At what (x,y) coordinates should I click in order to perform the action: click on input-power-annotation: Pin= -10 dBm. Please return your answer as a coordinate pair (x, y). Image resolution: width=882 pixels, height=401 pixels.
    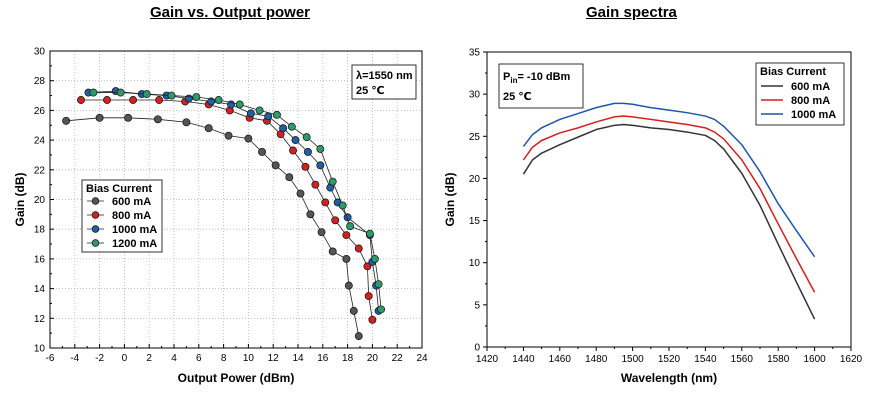
    Looking at the image, I should click on (537, 78).